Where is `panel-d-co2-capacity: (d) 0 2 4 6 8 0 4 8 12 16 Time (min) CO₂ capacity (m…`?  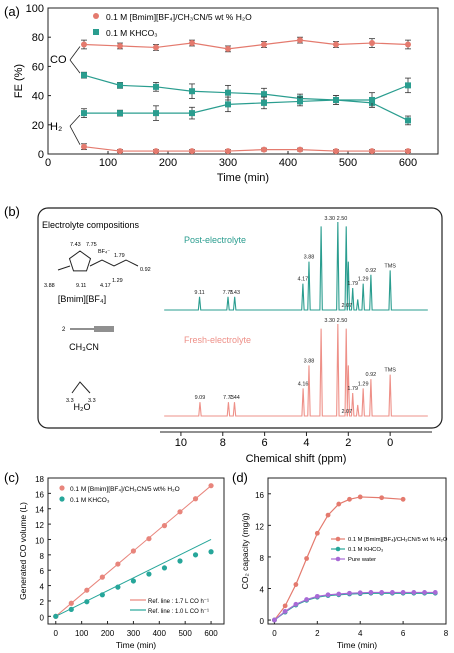
panel-d-co2-capacity: (d) 0 2 4 6 8 0 4 8 12 16 Time (min) CO₂ capacity (m… is located at coordinates (340, 560).